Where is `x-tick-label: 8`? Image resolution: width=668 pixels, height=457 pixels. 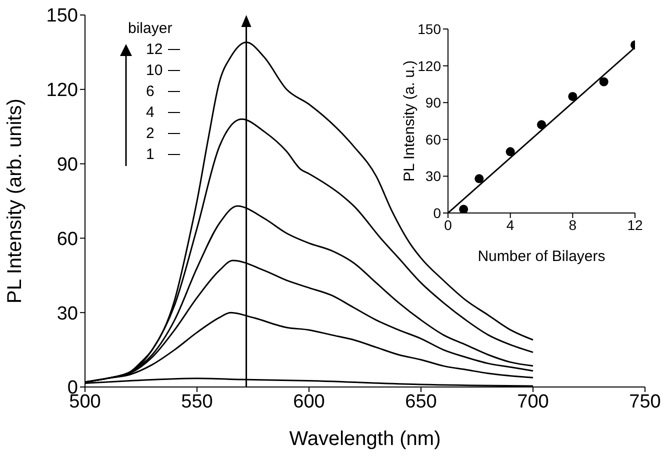
x-tick-label: 8 is located at coordinates (572, 224).